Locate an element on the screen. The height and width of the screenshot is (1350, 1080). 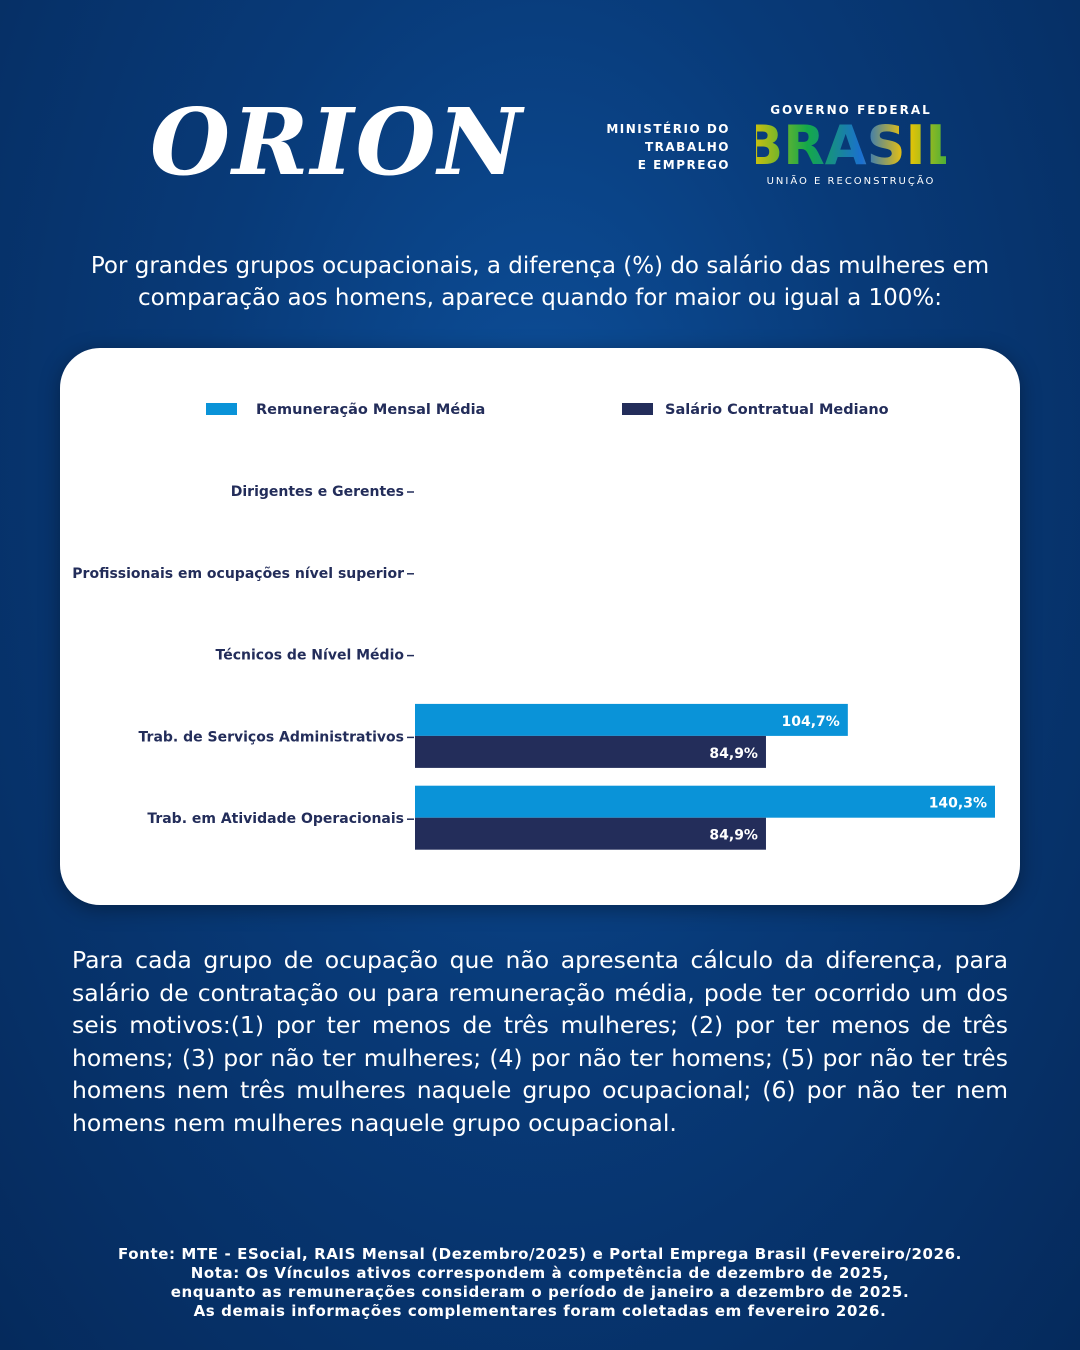
brand-text: BRASIL is located at coordinates (851, 146).